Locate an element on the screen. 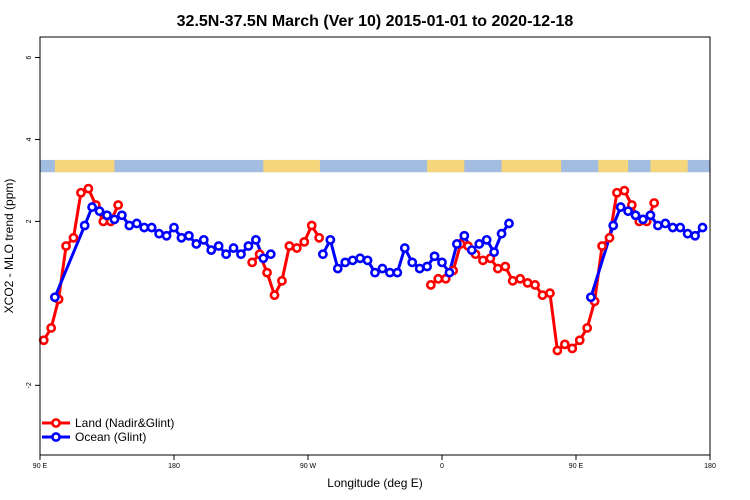 The image size is (750, 500). y-axis: -2 2 4 6 is located at coordinates (33, 221).